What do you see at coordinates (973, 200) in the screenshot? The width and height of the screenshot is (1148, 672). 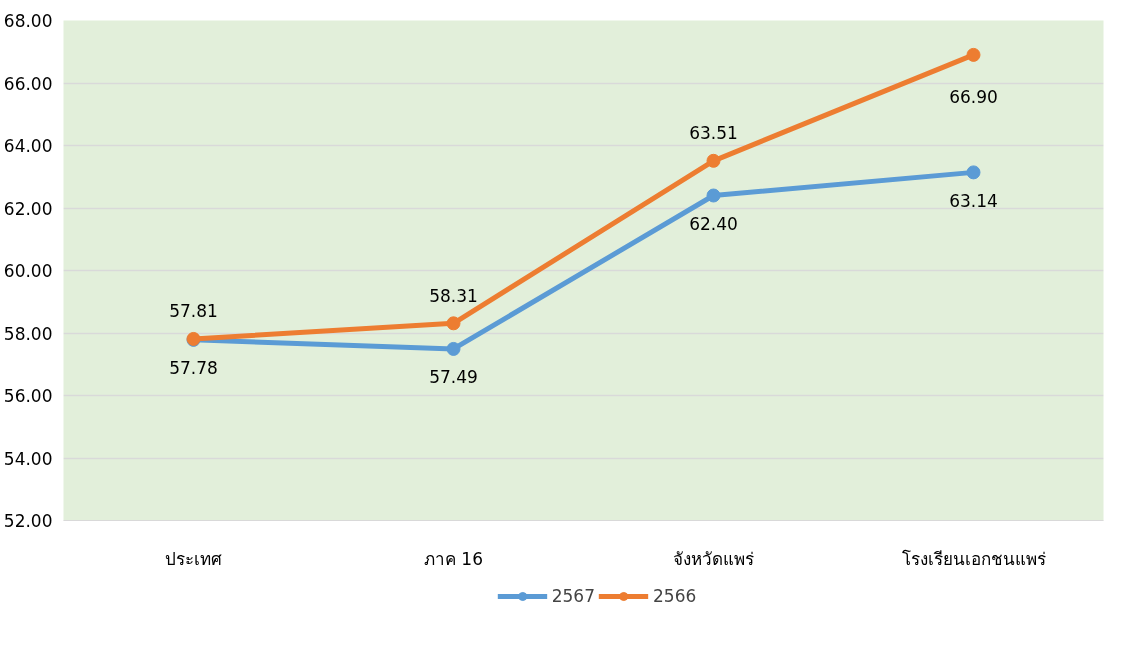 I see `data-label: 63.14` at bounding box center [973, 200].